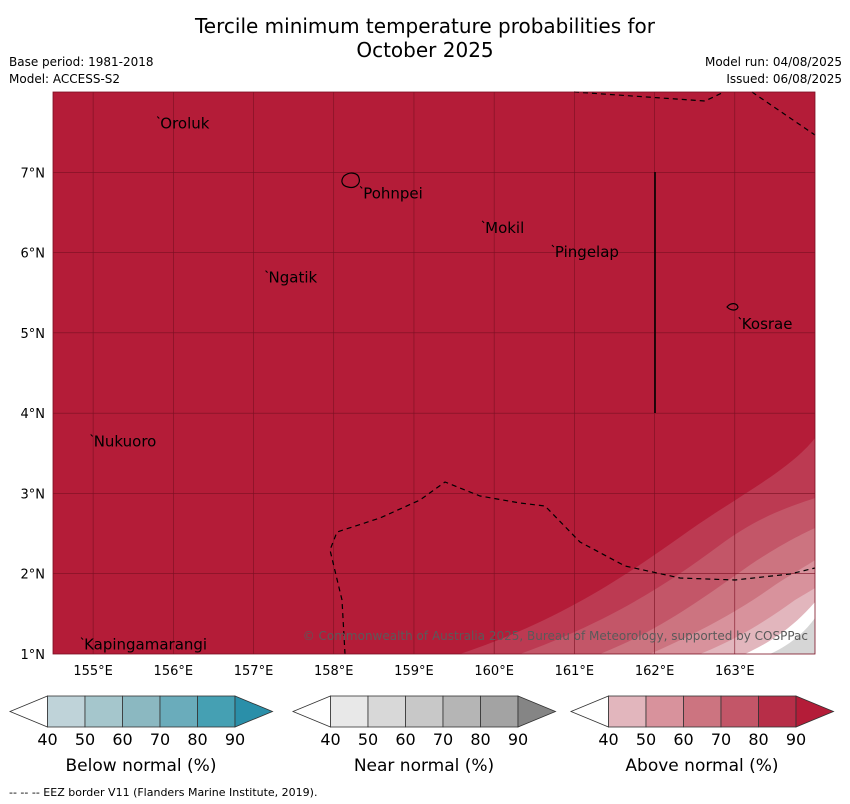 The image size is (850, 804). I want to click on place-label: Ngatik, so click(293, 278).